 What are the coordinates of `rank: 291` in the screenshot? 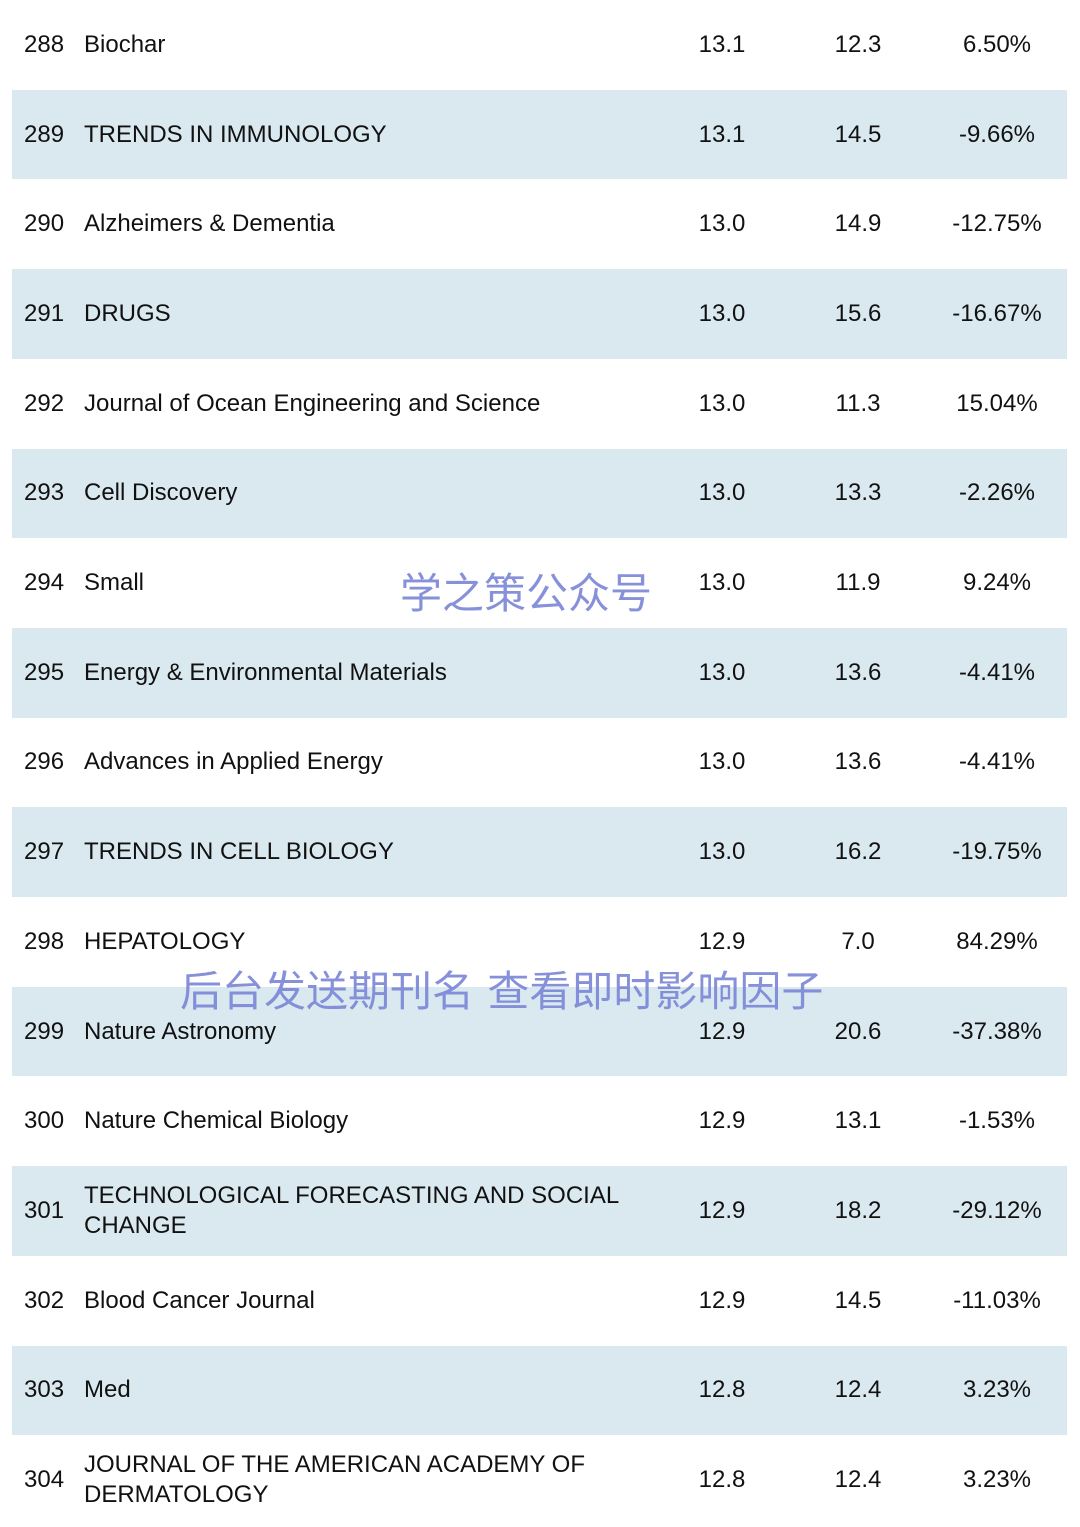 It's located at (44, 313).